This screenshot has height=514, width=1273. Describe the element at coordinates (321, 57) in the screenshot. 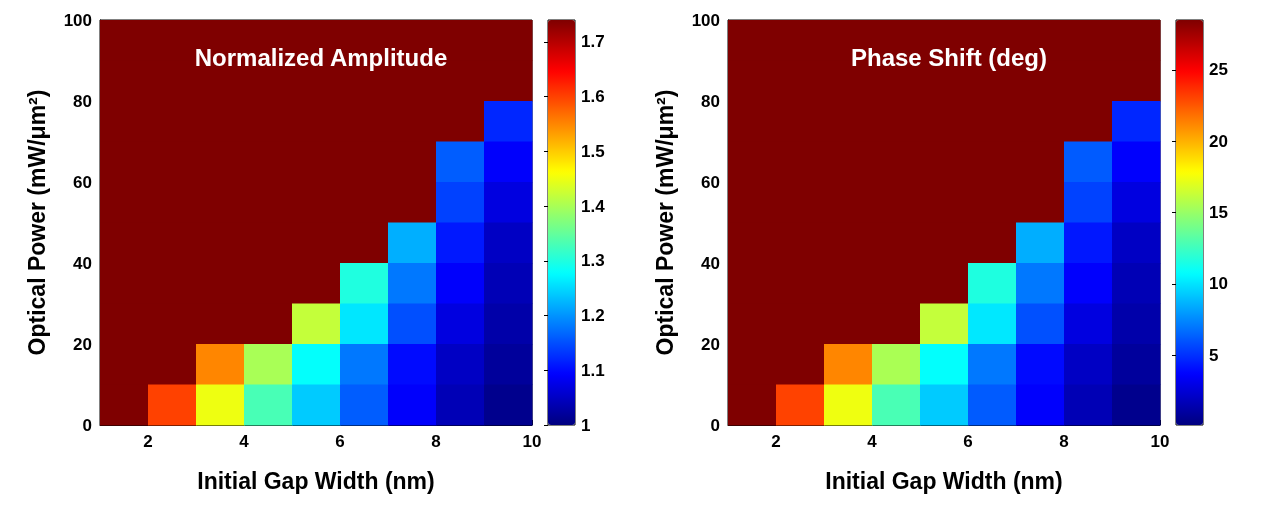

I see `text: Normalized Amplitude` at that location.